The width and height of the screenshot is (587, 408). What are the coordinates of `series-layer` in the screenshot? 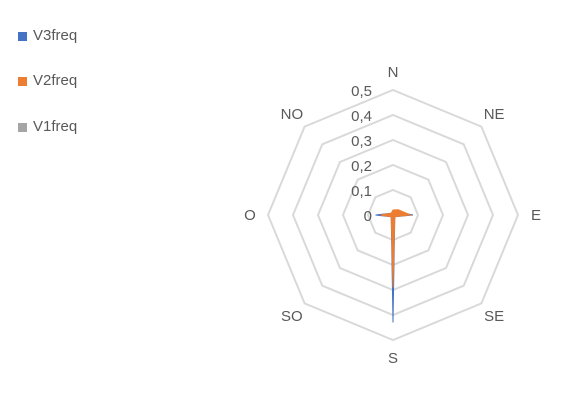 It's located at (394, 266).